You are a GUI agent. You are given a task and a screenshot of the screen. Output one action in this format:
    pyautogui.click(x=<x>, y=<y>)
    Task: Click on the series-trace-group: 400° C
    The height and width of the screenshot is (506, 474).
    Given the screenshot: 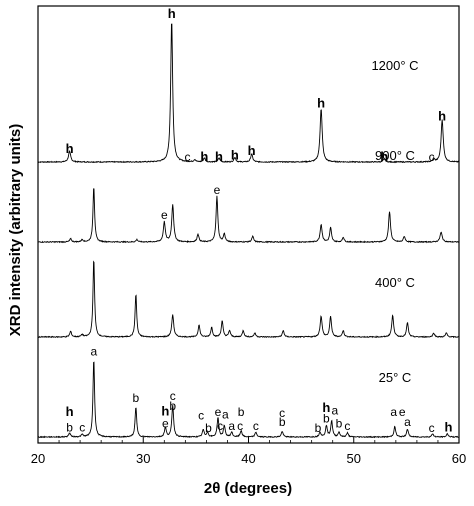 What is the action you would take?
    pyautogui.click(x=248, y=299)
    